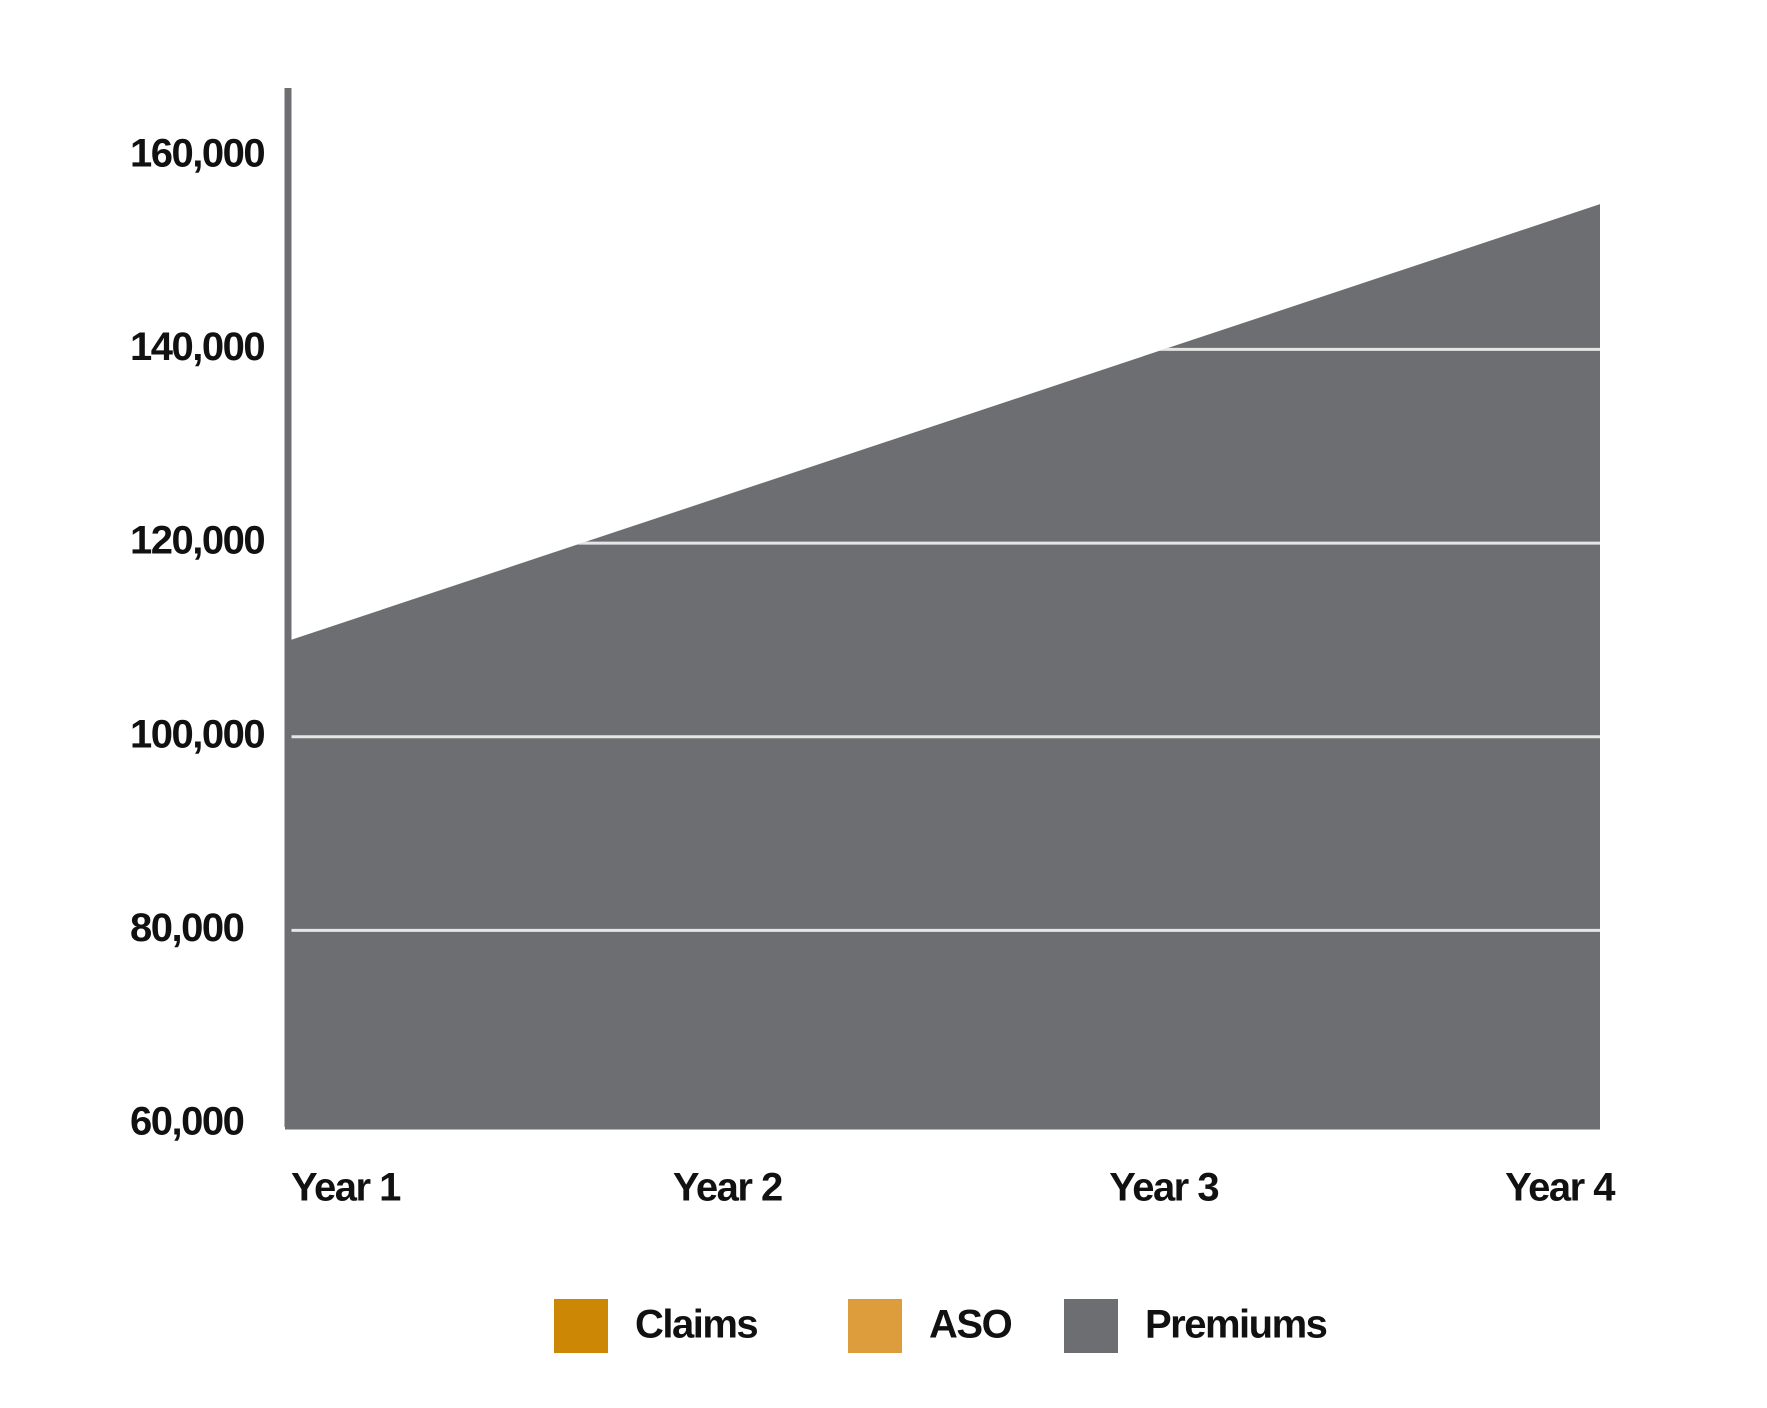  What do you see at coordinates (727, 1188) in the screenshot?
I see `x-tick-label: Year 2` at bounding box center [727, 1188].